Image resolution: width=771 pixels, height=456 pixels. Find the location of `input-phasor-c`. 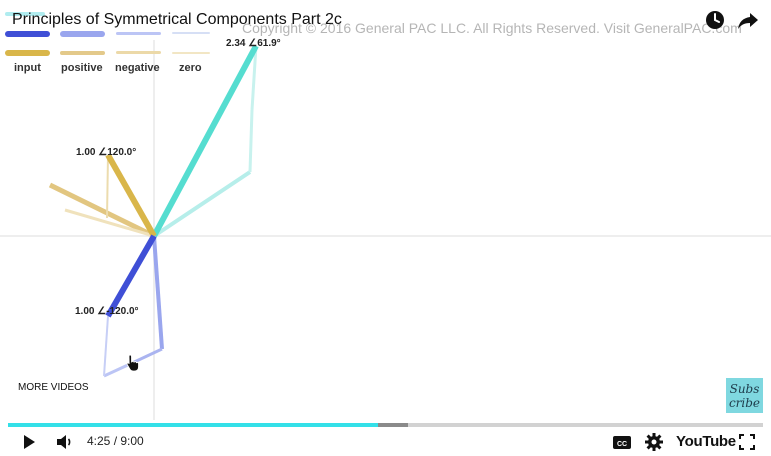

input-phasor-c is located at coordinates (107, 186).